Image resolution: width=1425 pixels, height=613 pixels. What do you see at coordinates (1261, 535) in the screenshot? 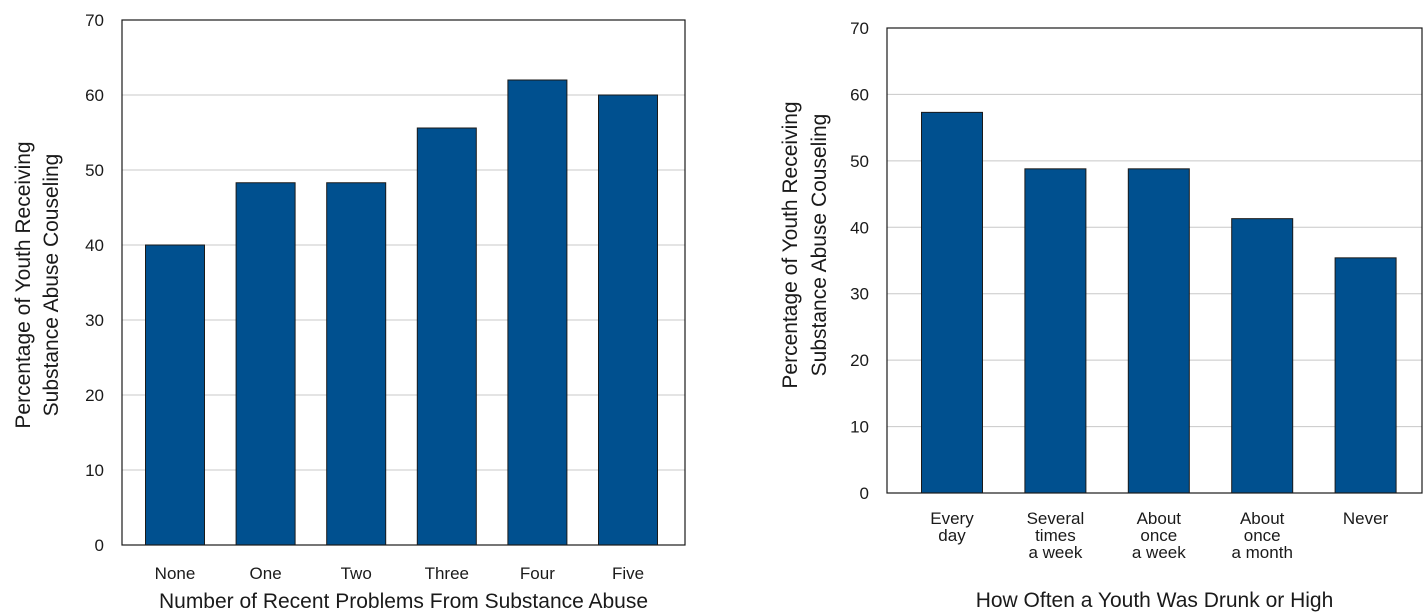
I see `x-tick-label: About once a month` at bounding box center [1261, 535].